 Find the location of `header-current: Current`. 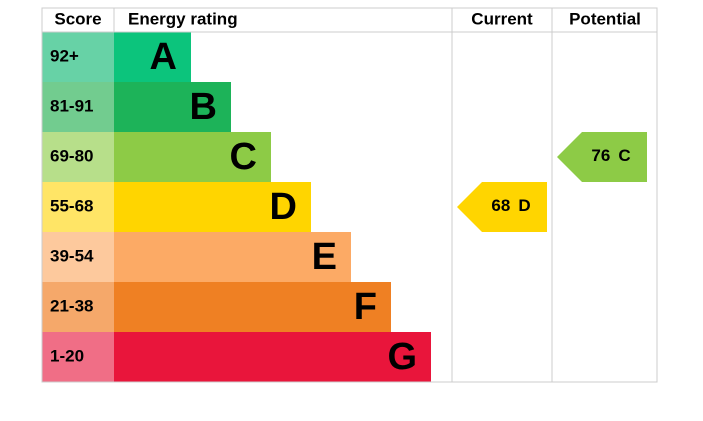

header-current: Current is located at coordinates (502, 18).